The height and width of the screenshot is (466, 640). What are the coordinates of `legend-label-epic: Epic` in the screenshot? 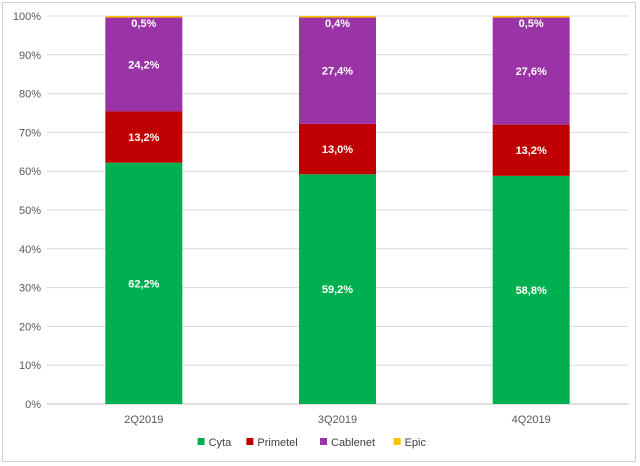 It's located at (416, 443).